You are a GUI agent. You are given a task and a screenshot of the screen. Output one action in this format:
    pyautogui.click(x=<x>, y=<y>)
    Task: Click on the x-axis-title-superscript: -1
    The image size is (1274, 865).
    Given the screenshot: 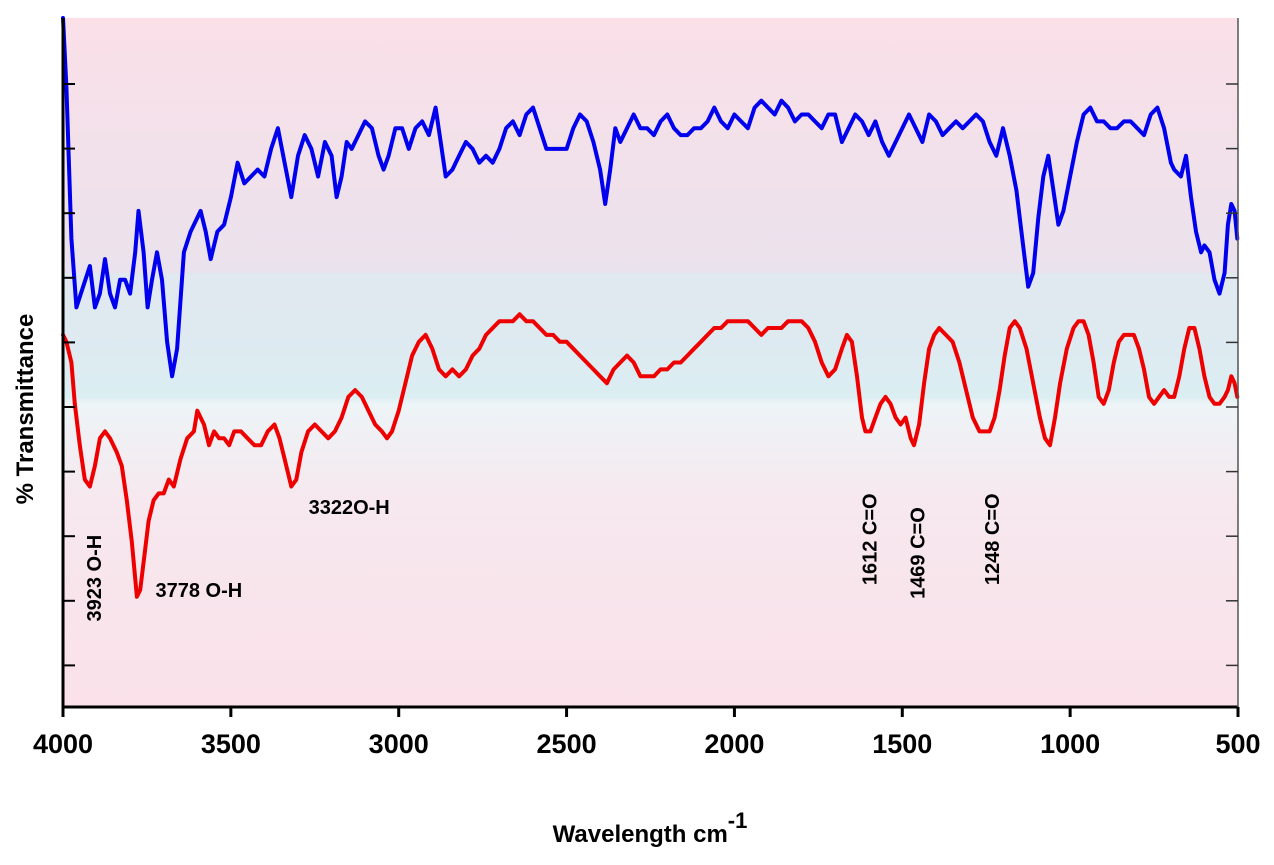 What is the action you would take?
    pyautogui.click(x=738, y=820)
    